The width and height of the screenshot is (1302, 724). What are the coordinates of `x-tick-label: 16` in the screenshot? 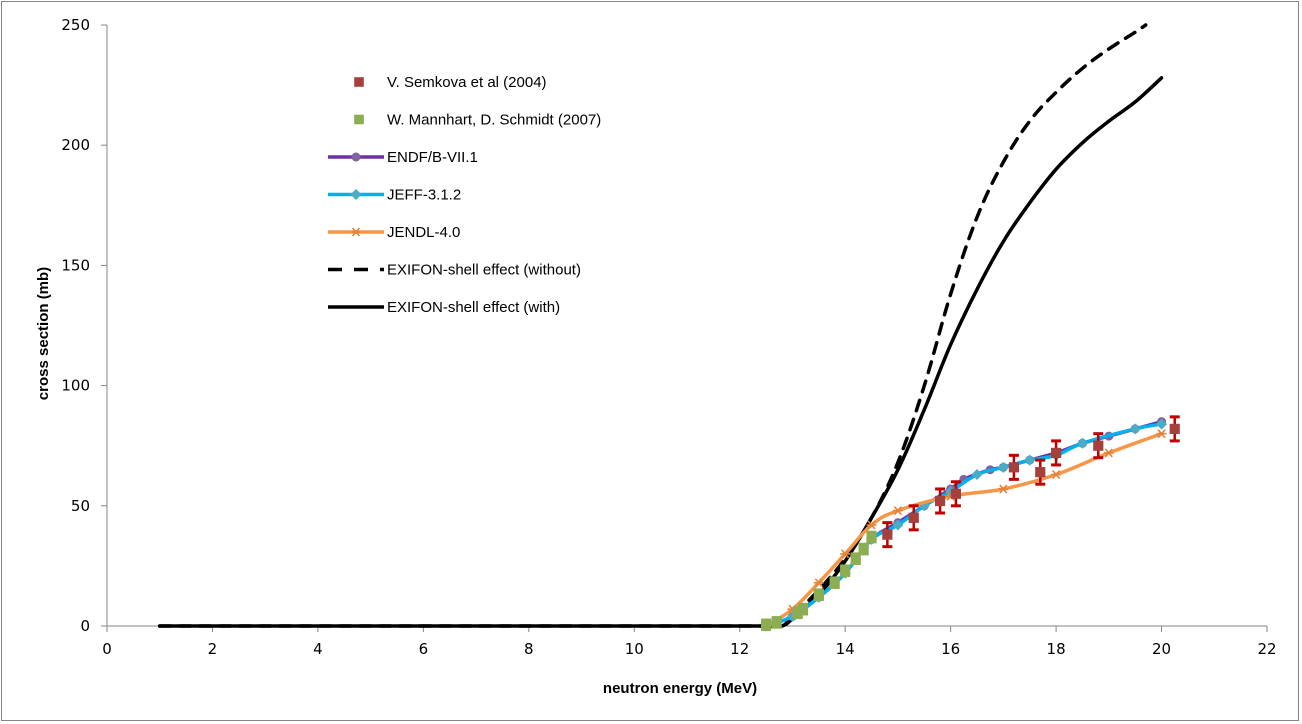 It's located at (950, 649).